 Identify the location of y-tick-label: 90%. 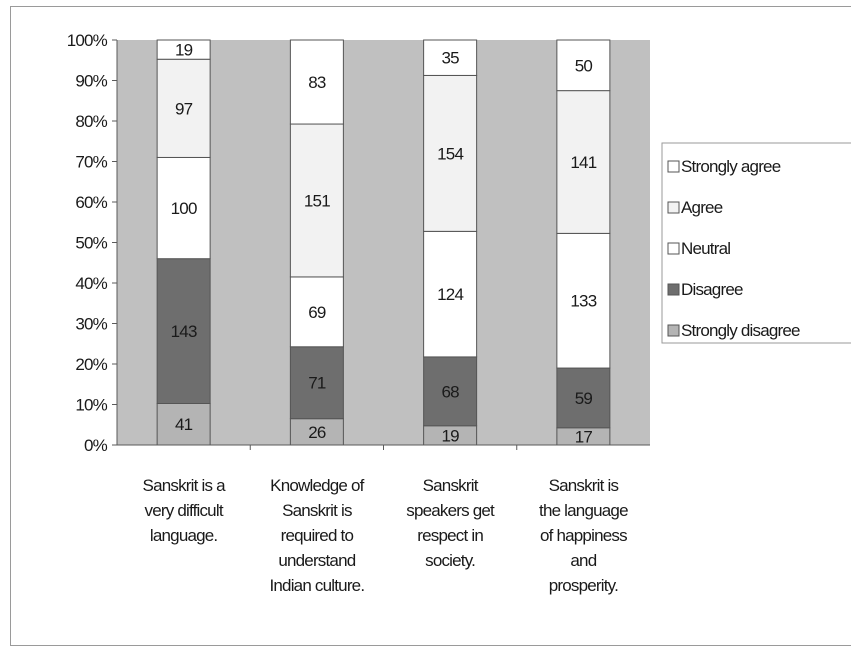
(91, 81).